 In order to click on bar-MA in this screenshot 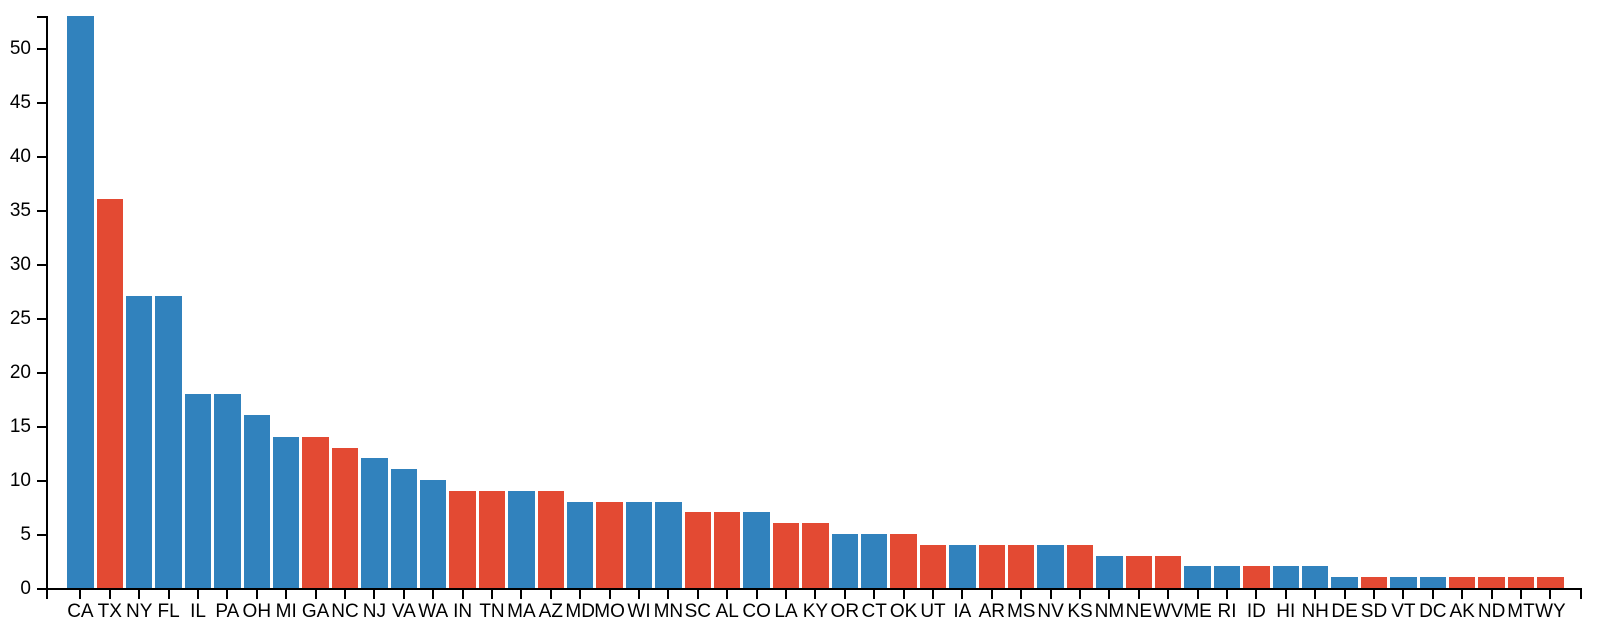, I will do `click(521, 539)`.